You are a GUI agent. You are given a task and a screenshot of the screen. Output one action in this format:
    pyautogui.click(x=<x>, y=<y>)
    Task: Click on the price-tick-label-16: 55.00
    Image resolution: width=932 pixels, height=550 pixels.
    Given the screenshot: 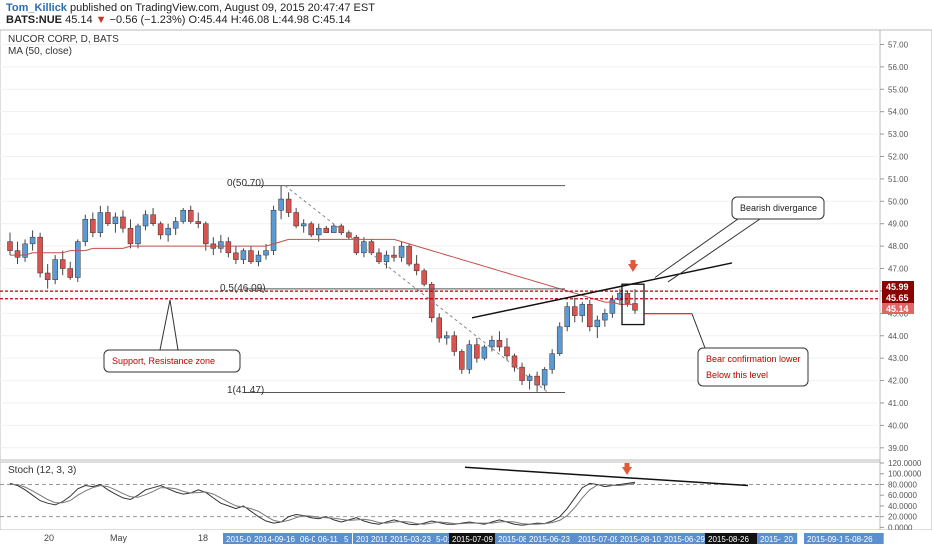 What is the action you would take?
    pyautogui.click(x=898, y=89)
    